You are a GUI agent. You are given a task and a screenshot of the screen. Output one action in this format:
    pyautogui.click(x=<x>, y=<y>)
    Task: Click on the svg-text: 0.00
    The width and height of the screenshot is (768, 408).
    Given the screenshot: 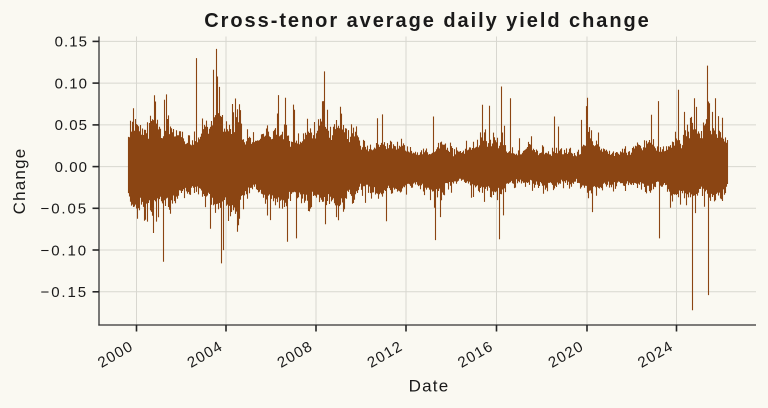 What is the action you would take?
    pyautogui.click(x=71, y=167)
    